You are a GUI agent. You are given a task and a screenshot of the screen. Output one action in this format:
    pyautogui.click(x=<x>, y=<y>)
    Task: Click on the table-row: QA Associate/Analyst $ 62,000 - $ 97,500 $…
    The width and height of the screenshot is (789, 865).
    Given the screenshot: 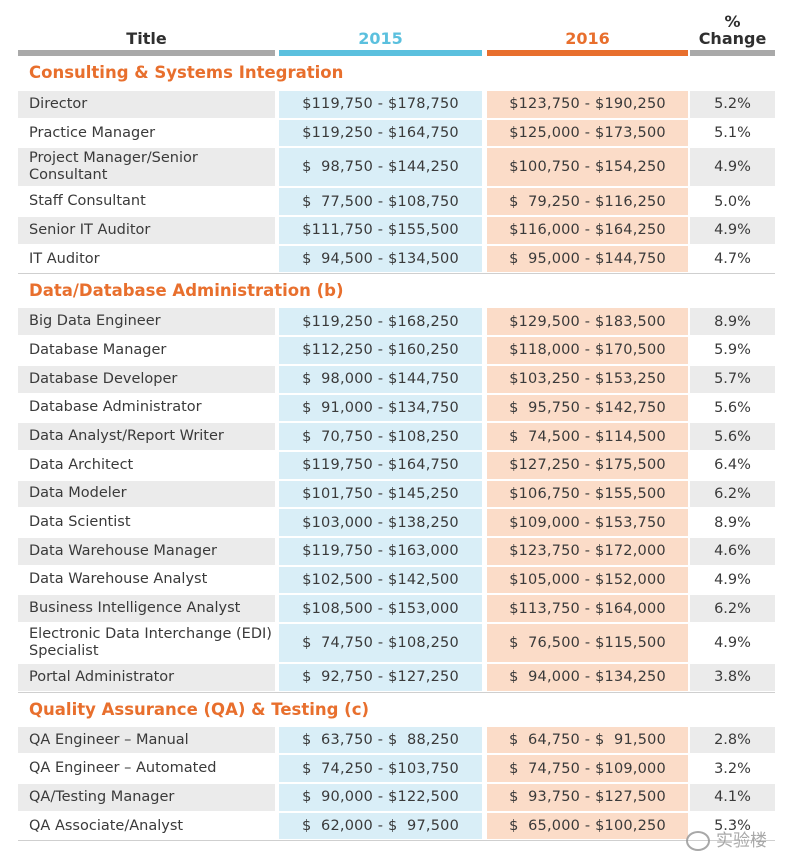 What is the action you would take?
    pyautogui.click(x=396, y=826)
    